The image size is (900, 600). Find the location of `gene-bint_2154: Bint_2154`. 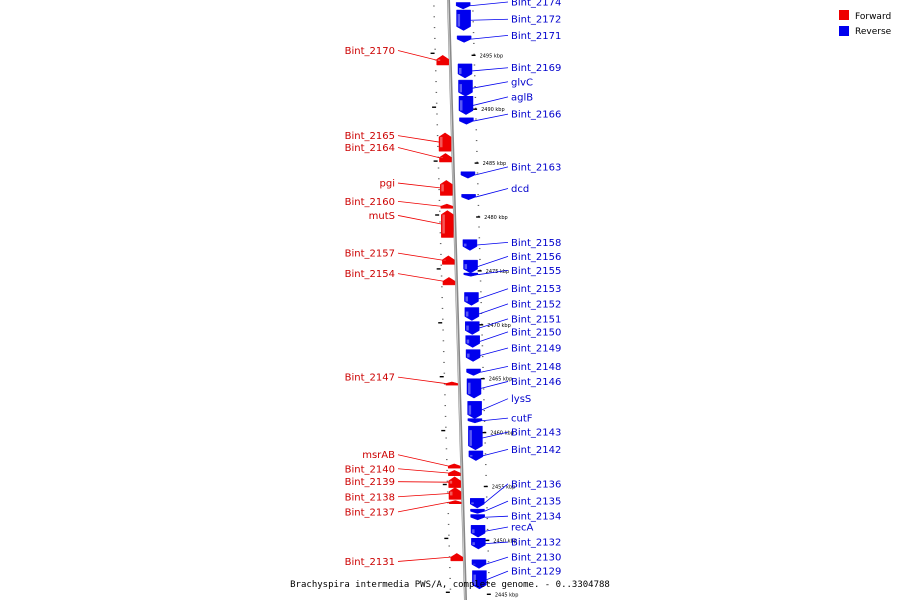

gene-bint_2154: Bint_2154 is located at coordinates (400, 277).